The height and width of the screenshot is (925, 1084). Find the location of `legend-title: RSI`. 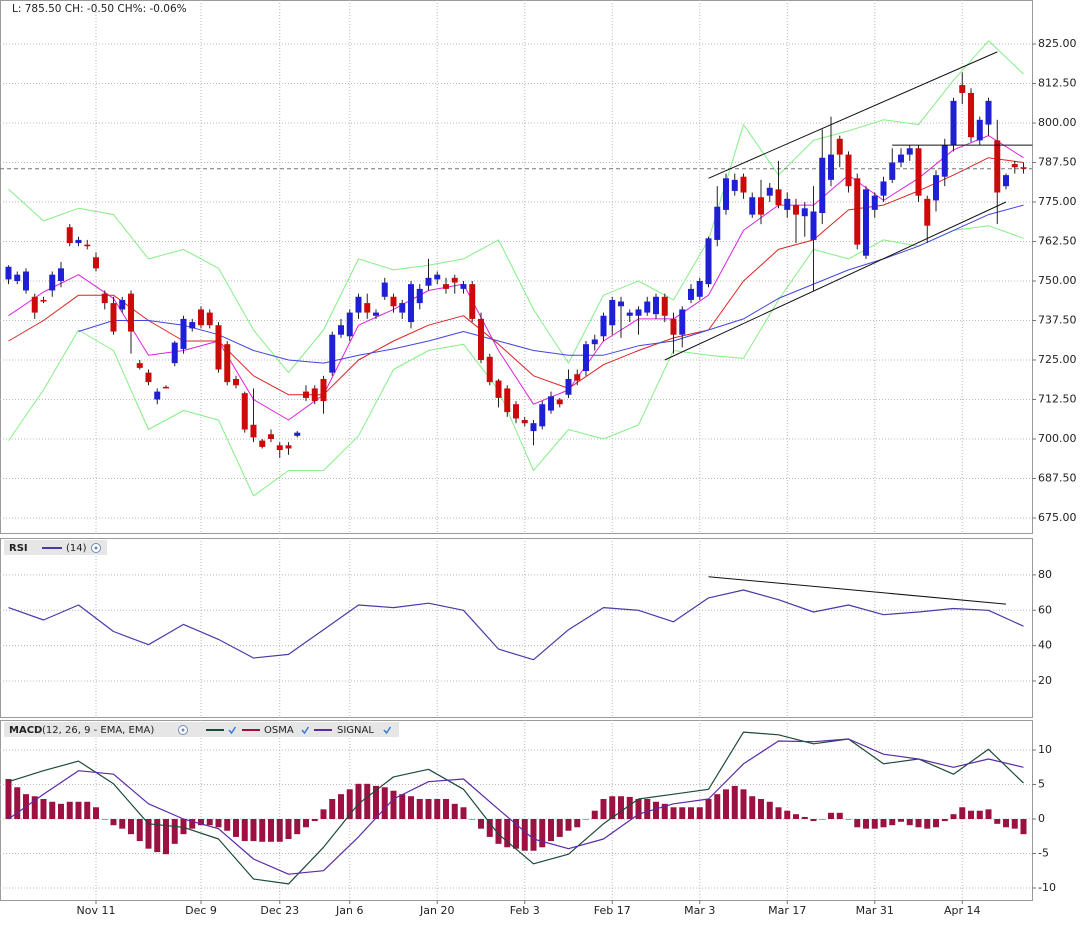

legend-title: RSI is located at coordinates (18, 548).